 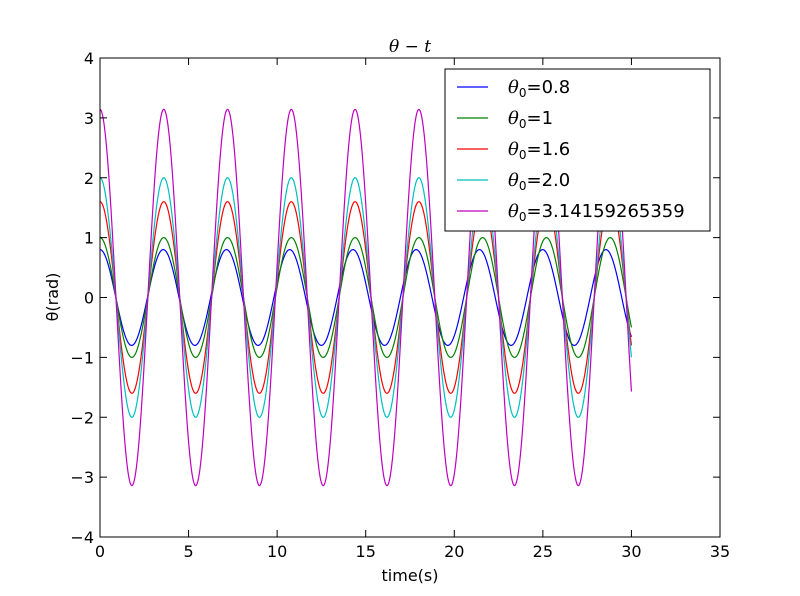 I want to click on y-tick-label: −2, so click(x=82, y=417).